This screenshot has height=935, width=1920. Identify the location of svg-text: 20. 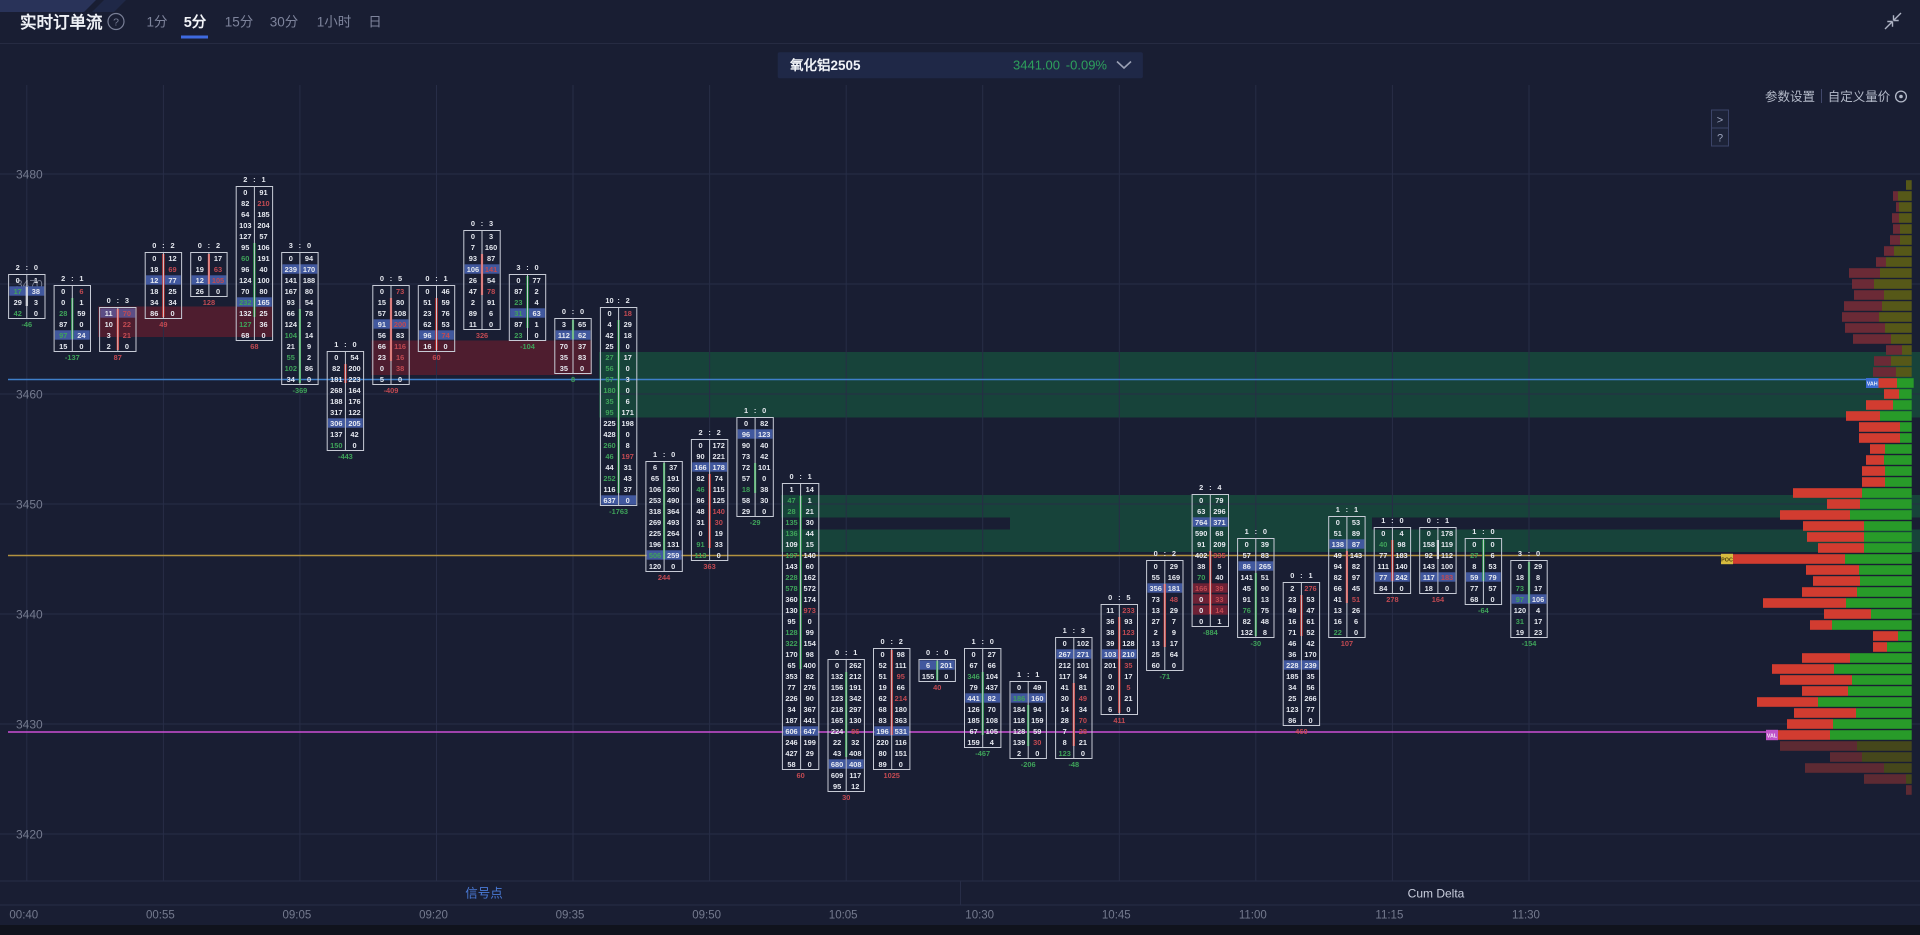
(1110, 687).